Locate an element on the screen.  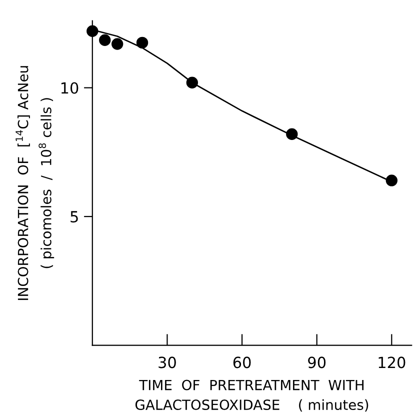
x-tick-label: 120 is located at coordinates (392, 362).